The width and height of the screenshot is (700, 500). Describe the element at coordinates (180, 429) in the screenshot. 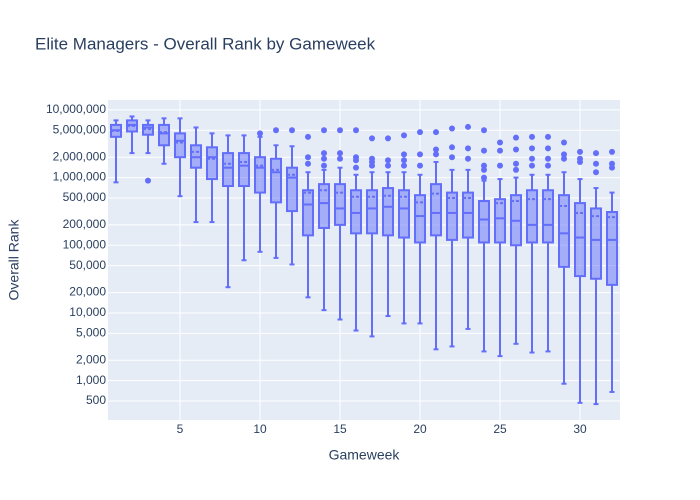

I see `x-tick-label: 5` at that location.